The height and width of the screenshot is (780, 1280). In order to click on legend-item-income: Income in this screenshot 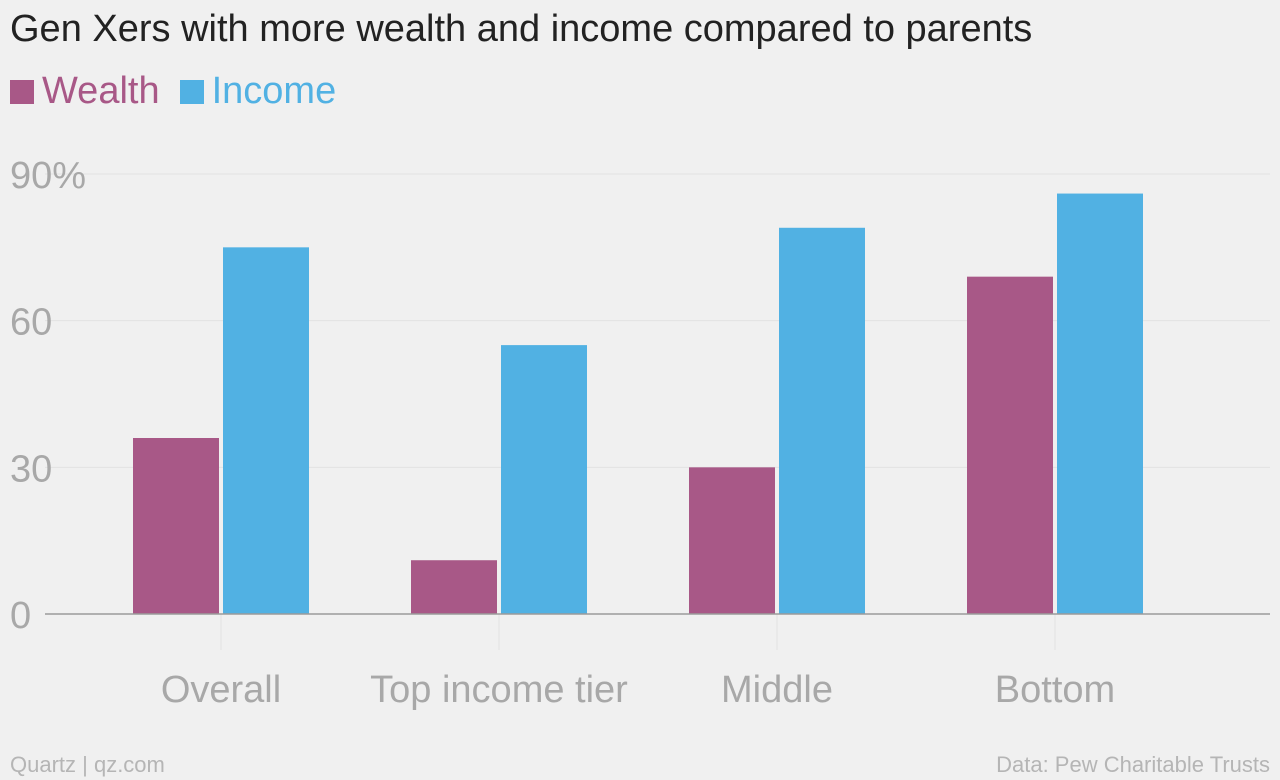, I will do `click(258, 91)`.